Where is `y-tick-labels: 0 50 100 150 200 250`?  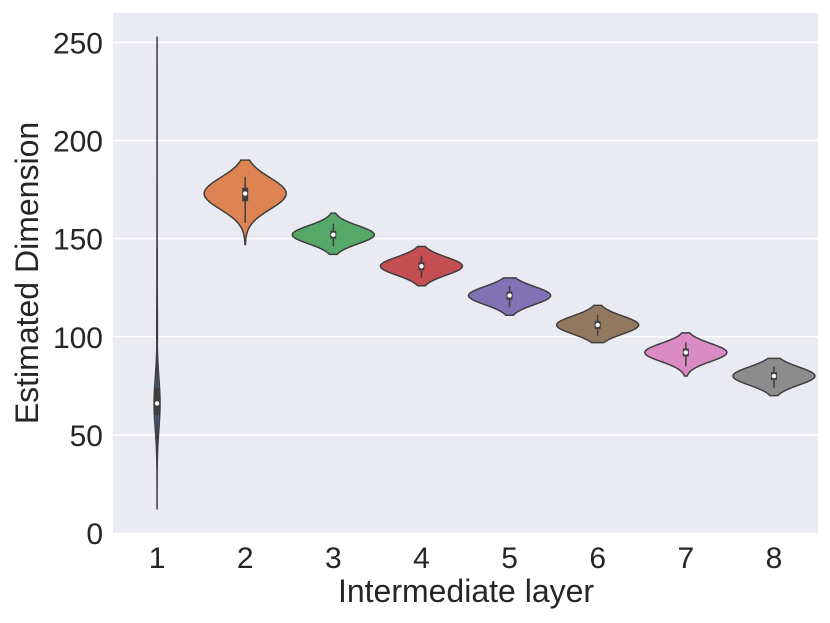 y-tick-labels: 0 50 100 150 200 250 is located at coordinates (78, 289).